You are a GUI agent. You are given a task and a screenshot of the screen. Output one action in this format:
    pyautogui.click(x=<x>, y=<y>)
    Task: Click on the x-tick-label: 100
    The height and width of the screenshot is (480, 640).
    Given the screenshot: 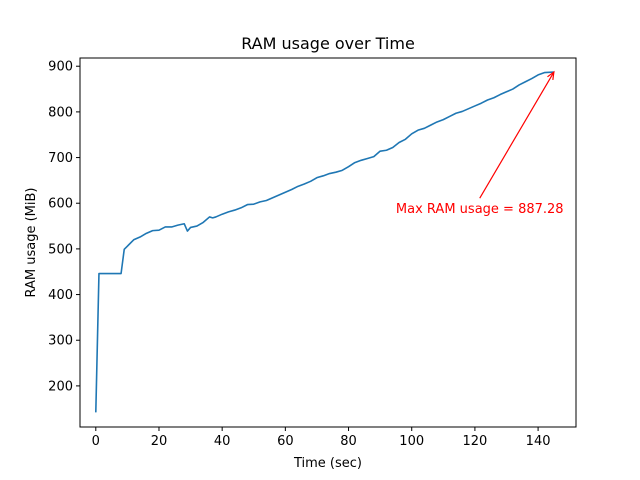 What is the action you would take?
    pyautogui.click(x=411, y=441)
    